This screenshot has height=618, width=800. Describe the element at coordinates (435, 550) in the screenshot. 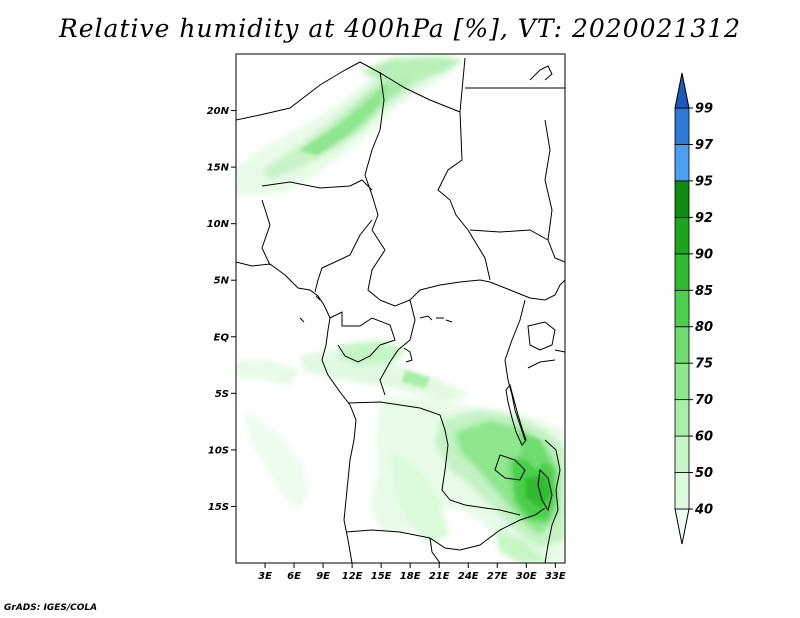

I see `border-botswana` at that location.